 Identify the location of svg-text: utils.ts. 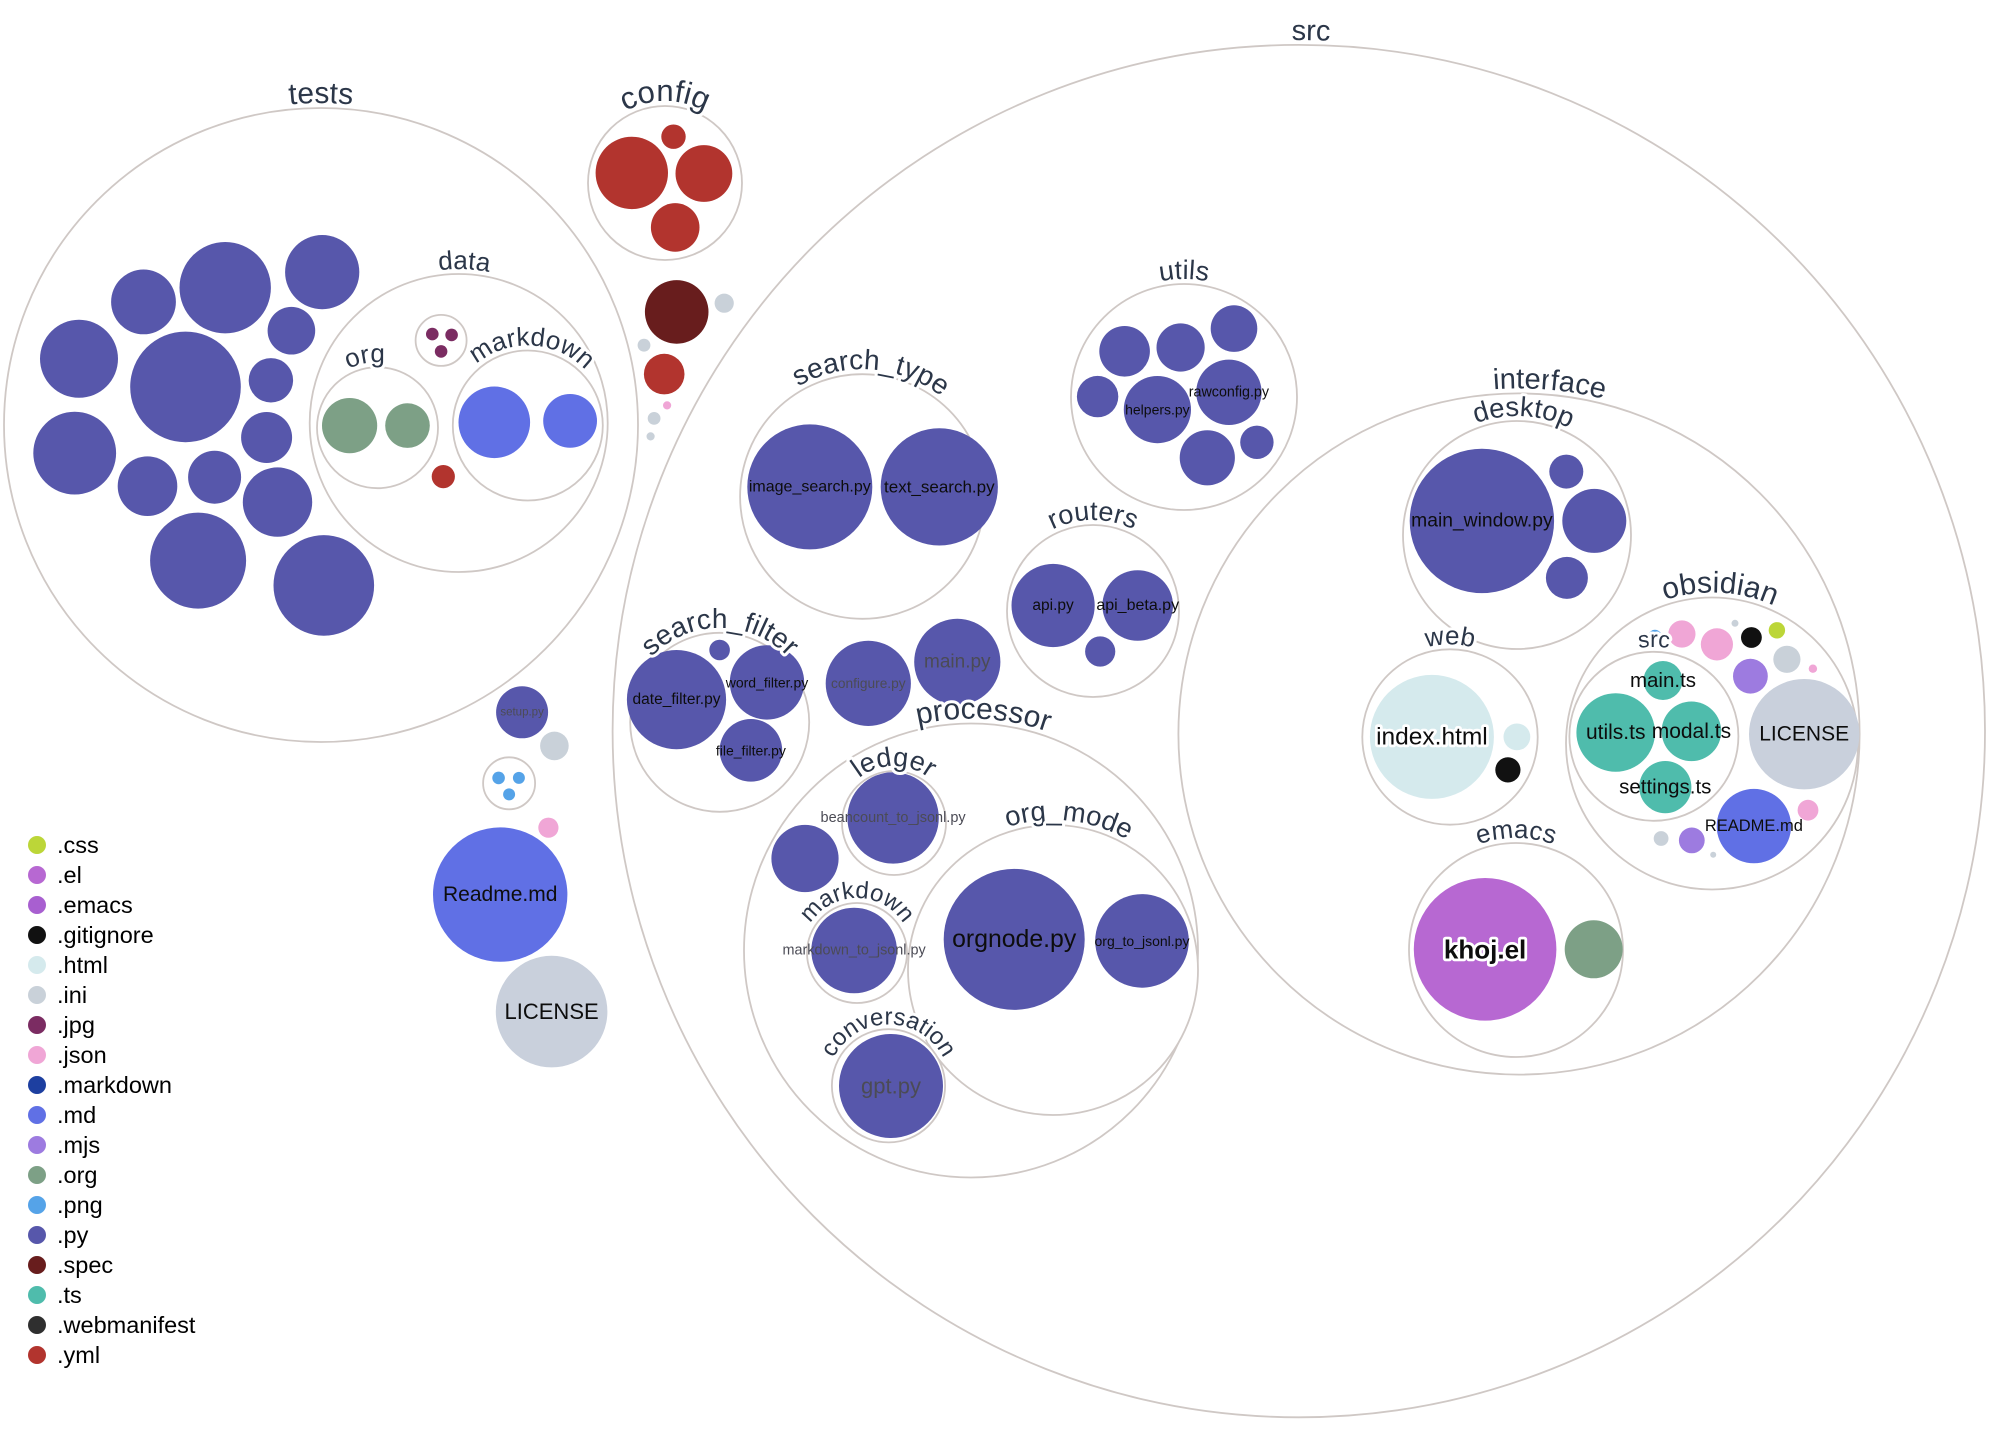
(1616, 732).